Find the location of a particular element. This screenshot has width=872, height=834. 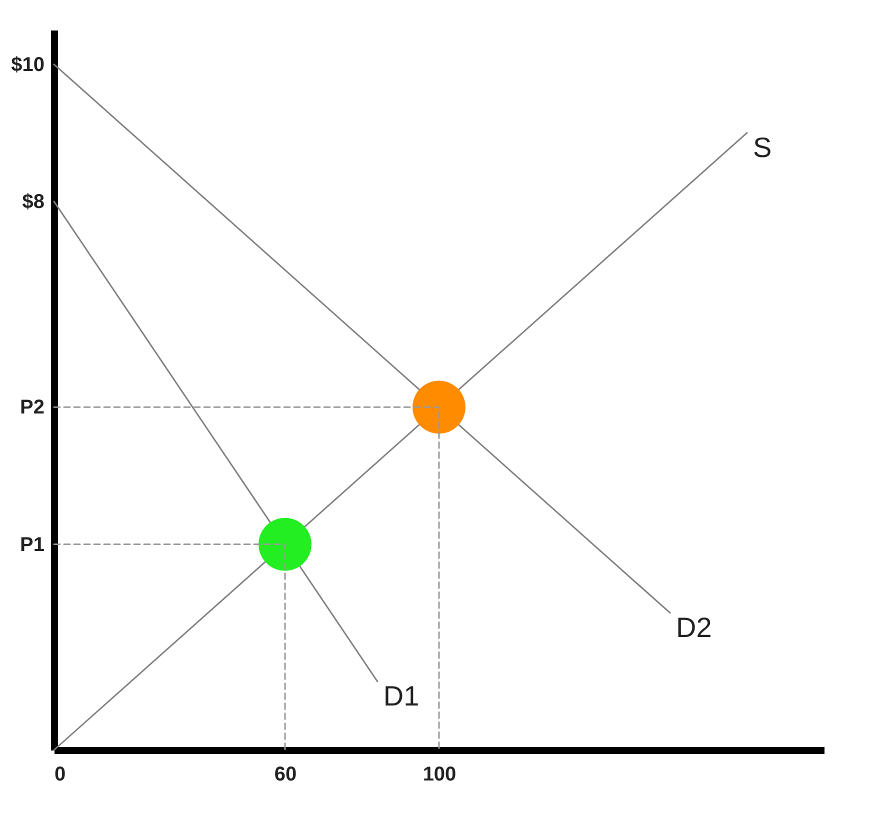

series-label: D2 is located at coordinates (694, 627).